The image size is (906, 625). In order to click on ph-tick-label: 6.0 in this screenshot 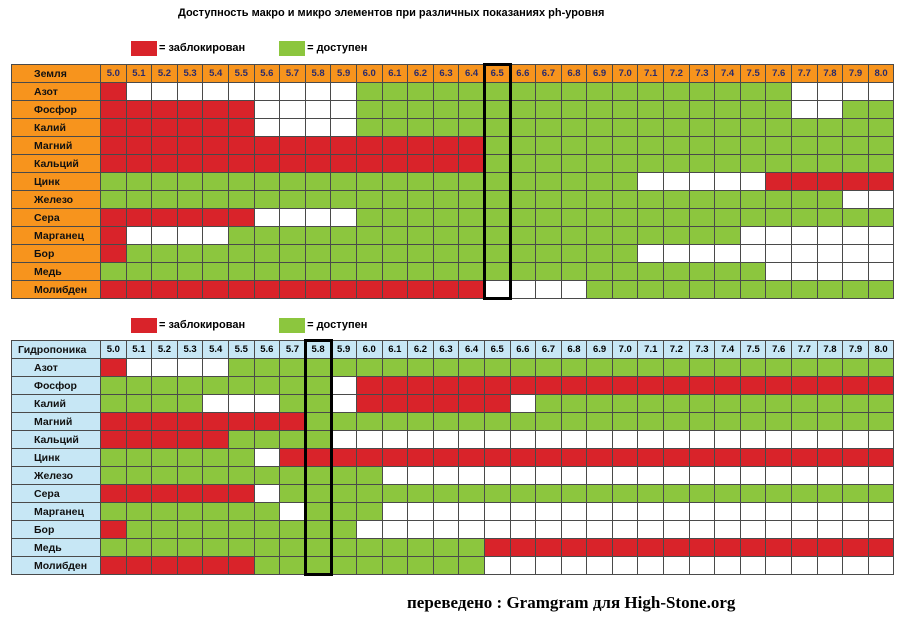, I will do `click(369, 73)`.